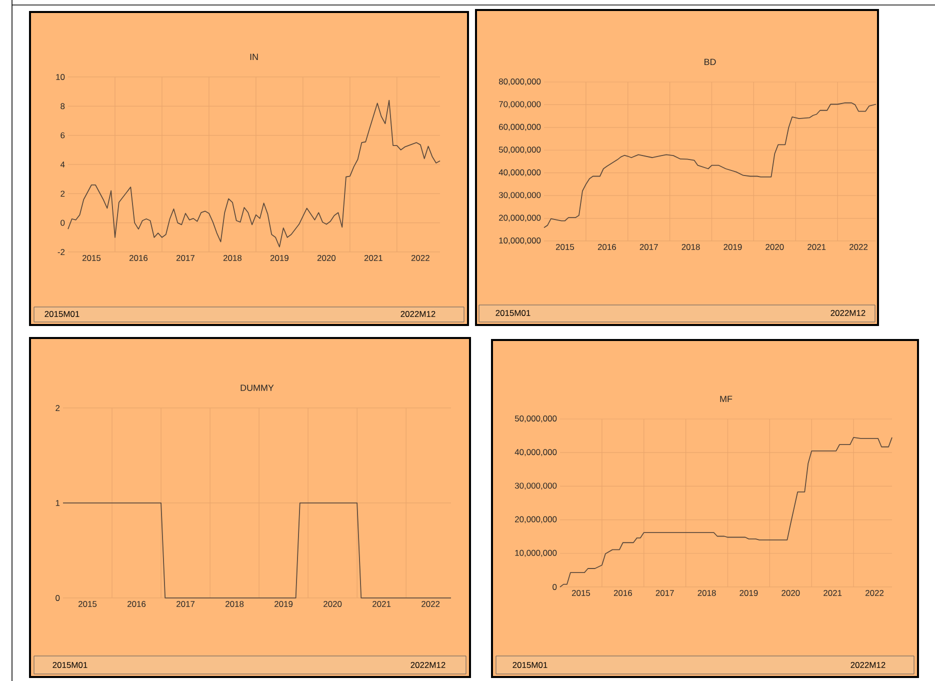  I want to click on y-tick-label: 10, so click(60, 77).